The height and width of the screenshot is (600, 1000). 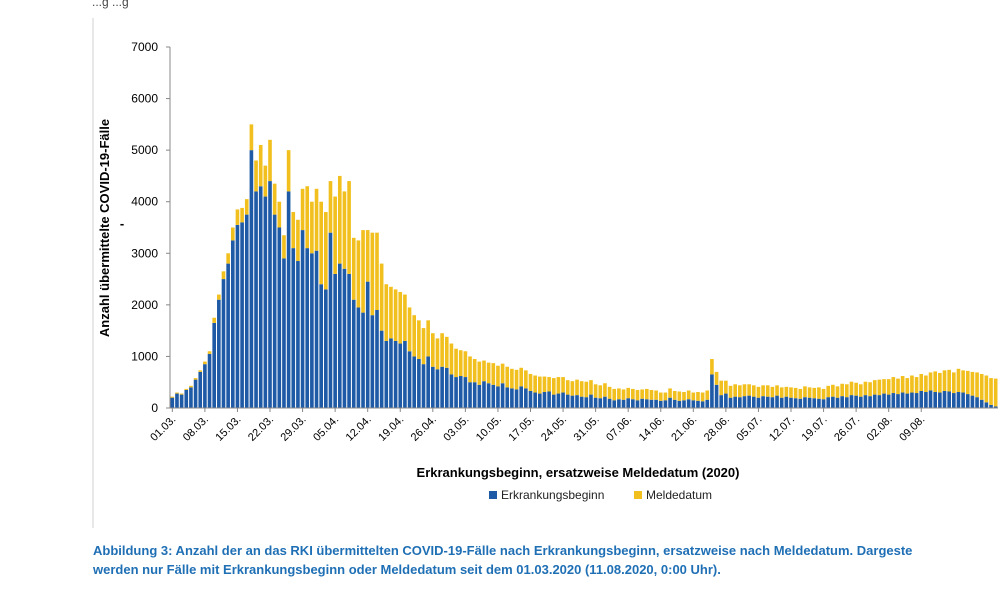 What do you see at coordinates (782, 429) in the screenshot?
I see `x-tick-label-19: 12.07.` at bounding box center [782, 429].